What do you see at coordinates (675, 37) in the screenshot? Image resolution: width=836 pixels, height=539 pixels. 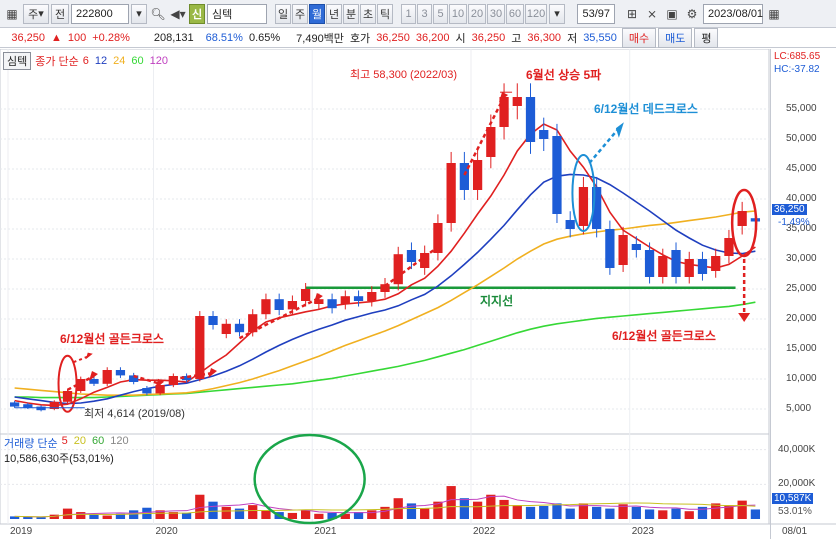 I see `sell-button: 매도` at bounding box center [675, 37].